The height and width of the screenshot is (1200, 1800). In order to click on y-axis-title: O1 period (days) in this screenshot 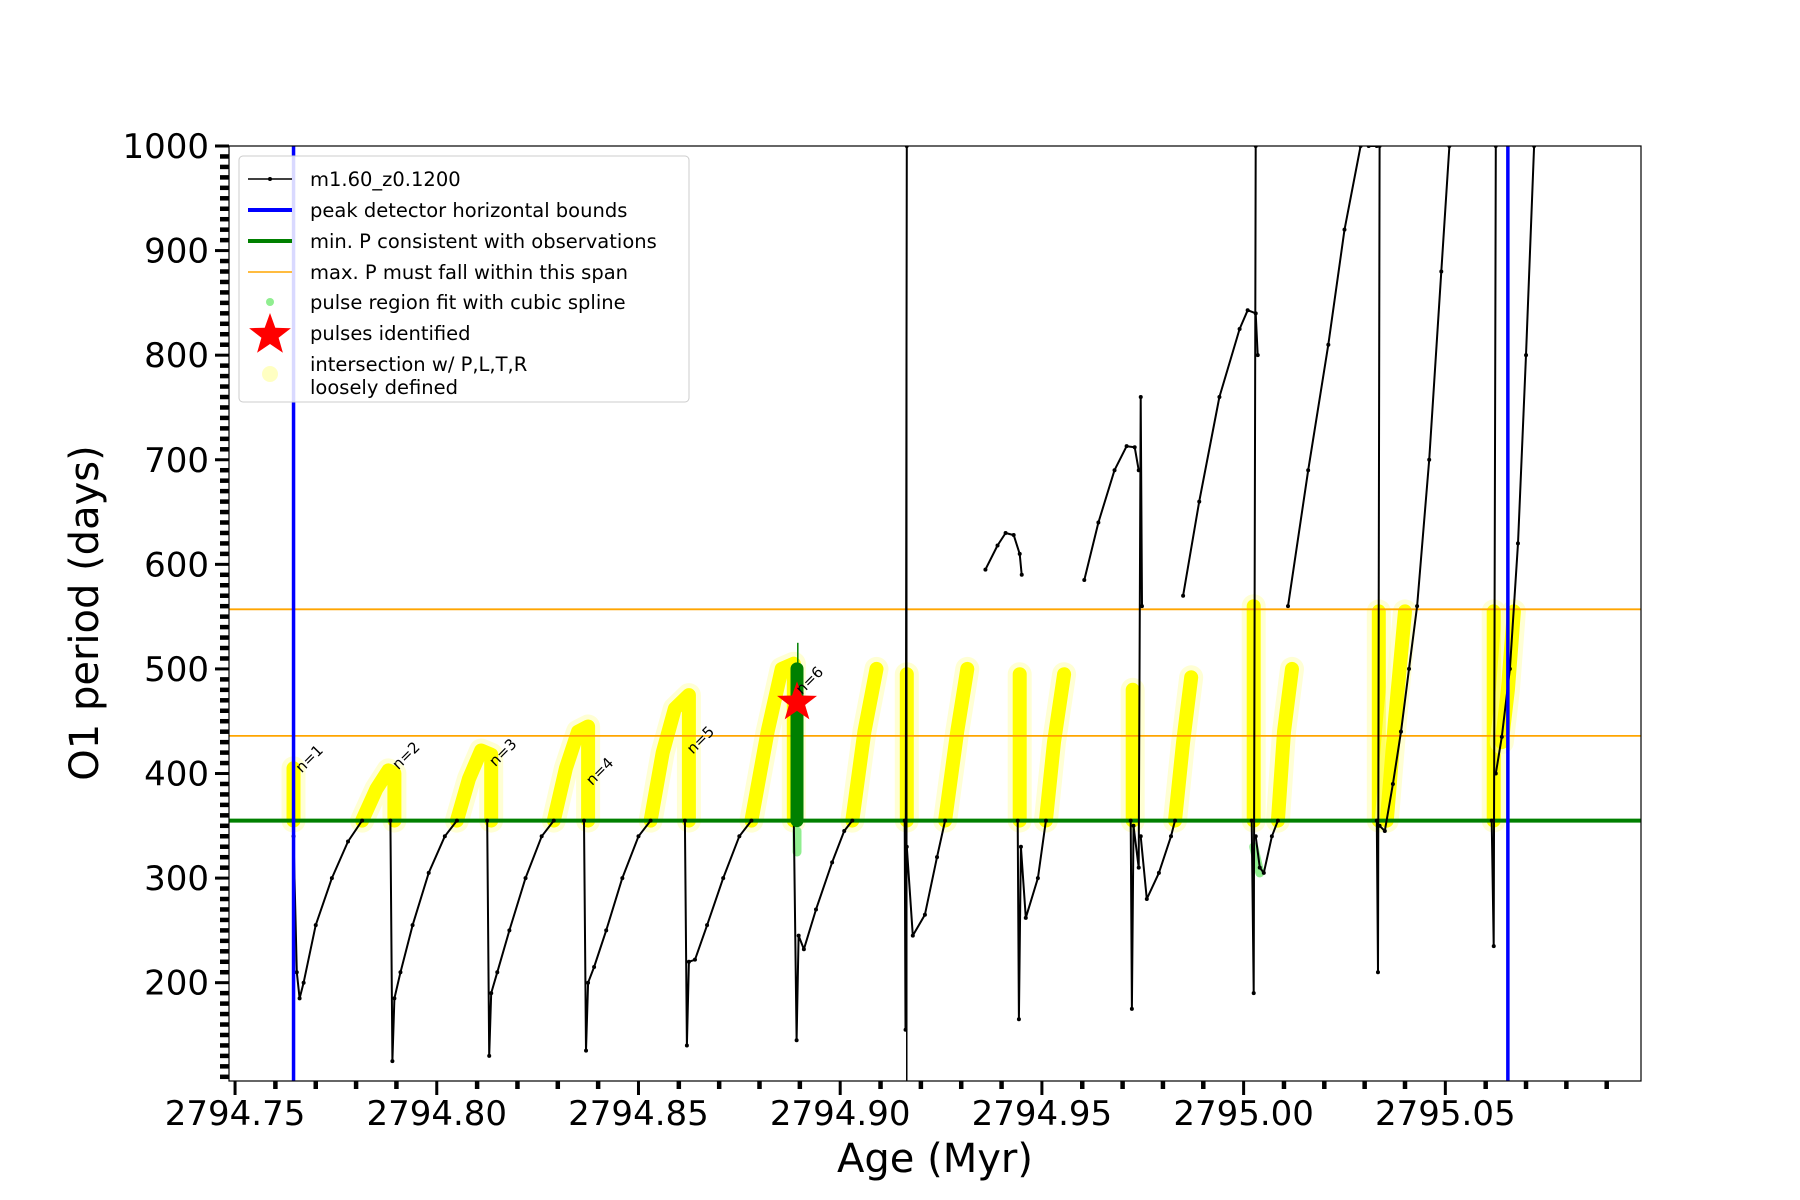, I will do `click(85, 612)`.